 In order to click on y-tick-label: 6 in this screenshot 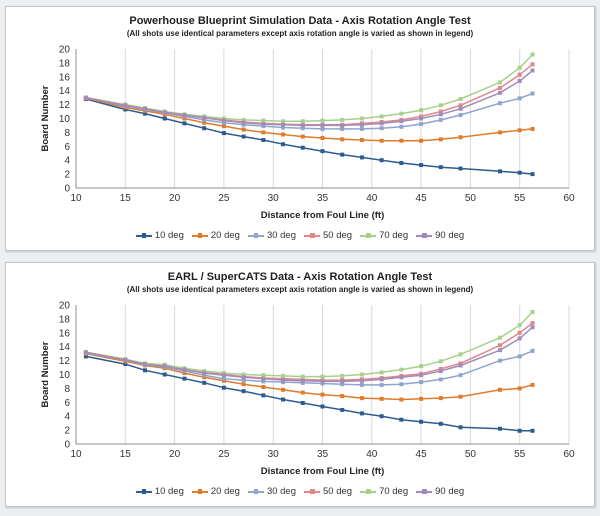, I will do `click(67, 403)`.